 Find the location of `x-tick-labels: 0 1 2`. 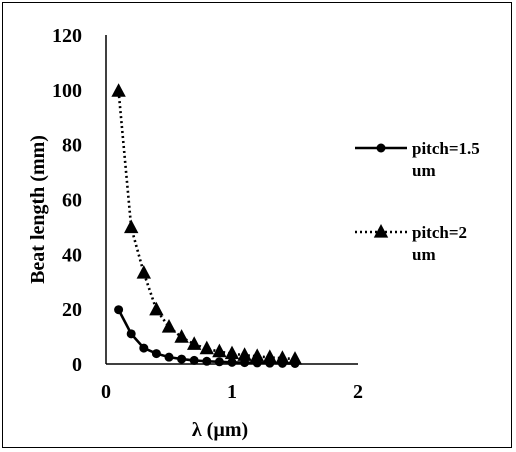

x-tick-labels: 0 1 2 is located at coordinates (232, 392).